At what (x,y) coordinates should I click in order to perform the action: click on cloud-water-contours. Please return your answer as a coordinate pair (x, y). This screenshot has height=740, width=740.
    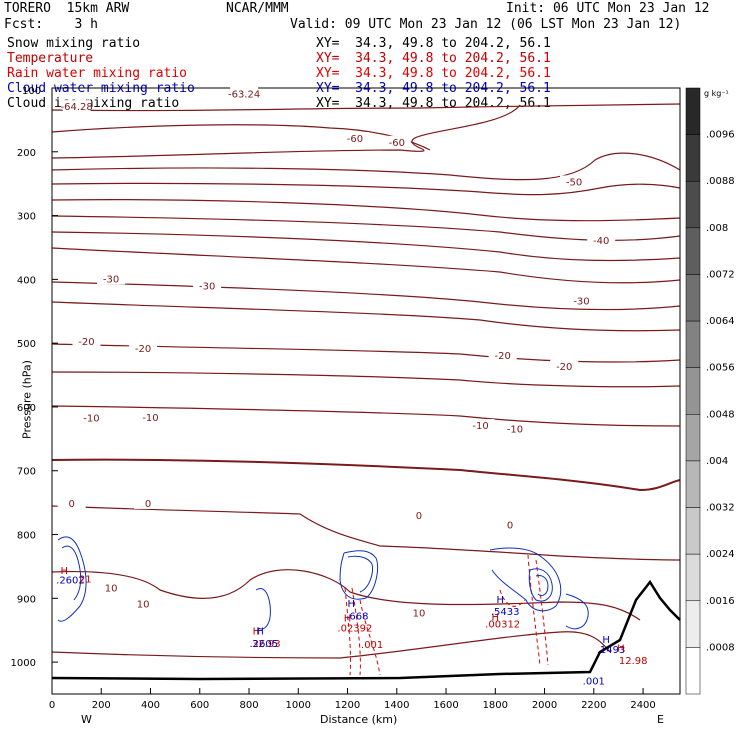
    Looking at the image, I should click on (323, 583).